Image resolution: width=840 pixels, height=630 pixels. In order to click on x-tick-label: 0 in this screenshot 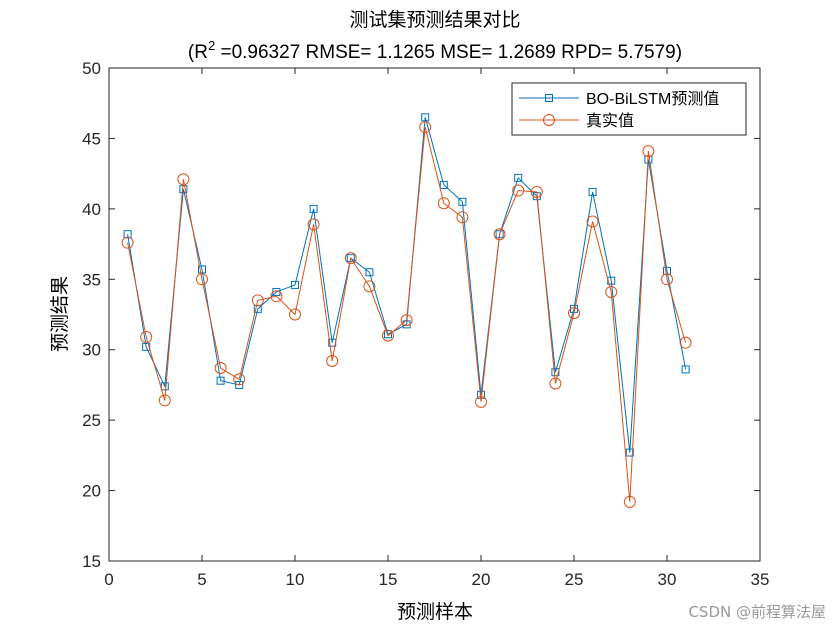, I will do `click(108, 579)`.